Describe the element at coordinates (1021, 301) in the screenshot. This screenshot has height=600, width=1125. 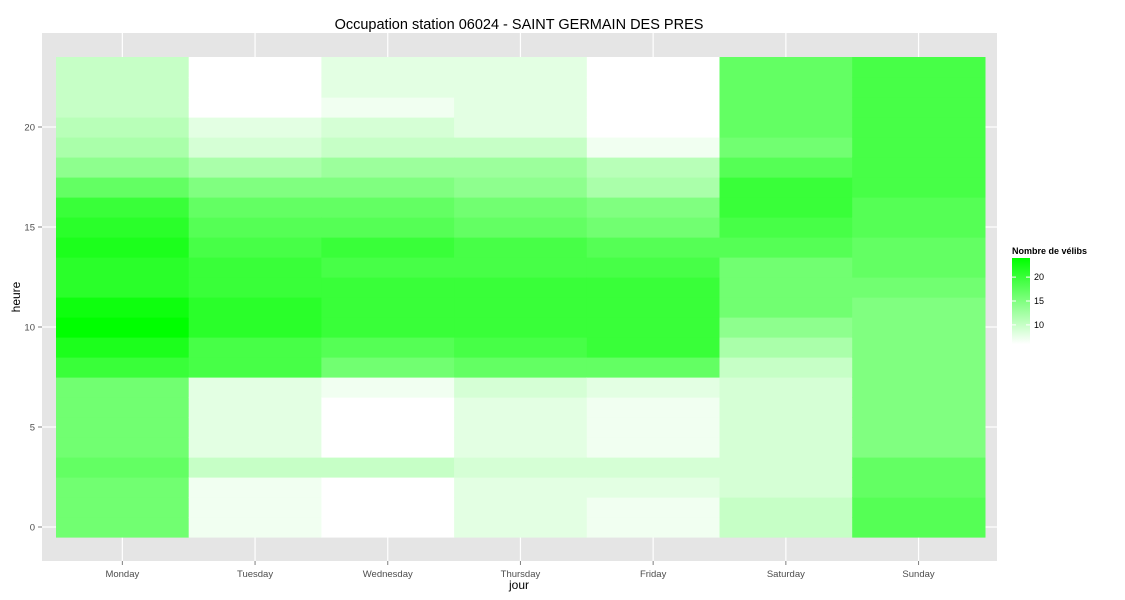
I see `legend-colorbar` at that location.